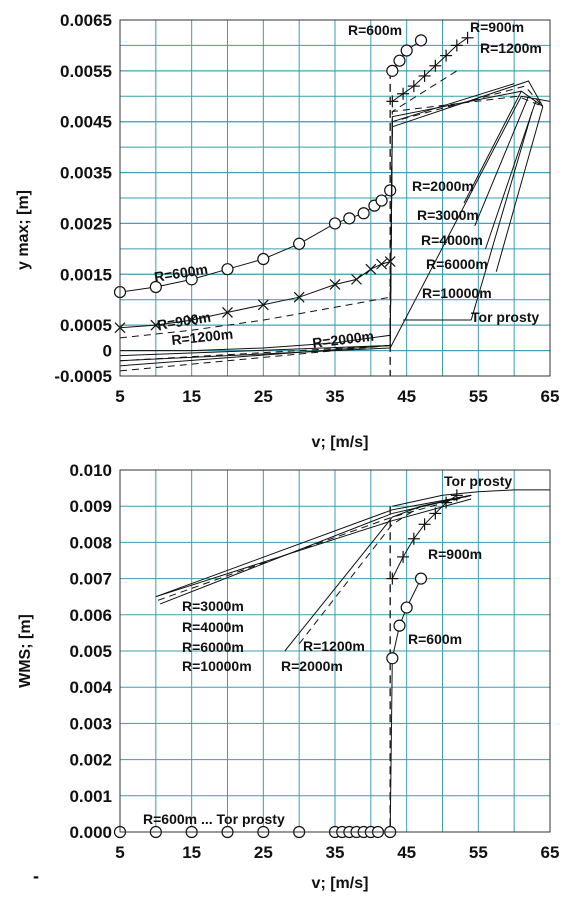 This screenshot has height=897, width=570. What do you see at coordinates (90, 651) in the screenshot?
I see `b-y-tick-label: 0.005` at bounding box center [90, 651].